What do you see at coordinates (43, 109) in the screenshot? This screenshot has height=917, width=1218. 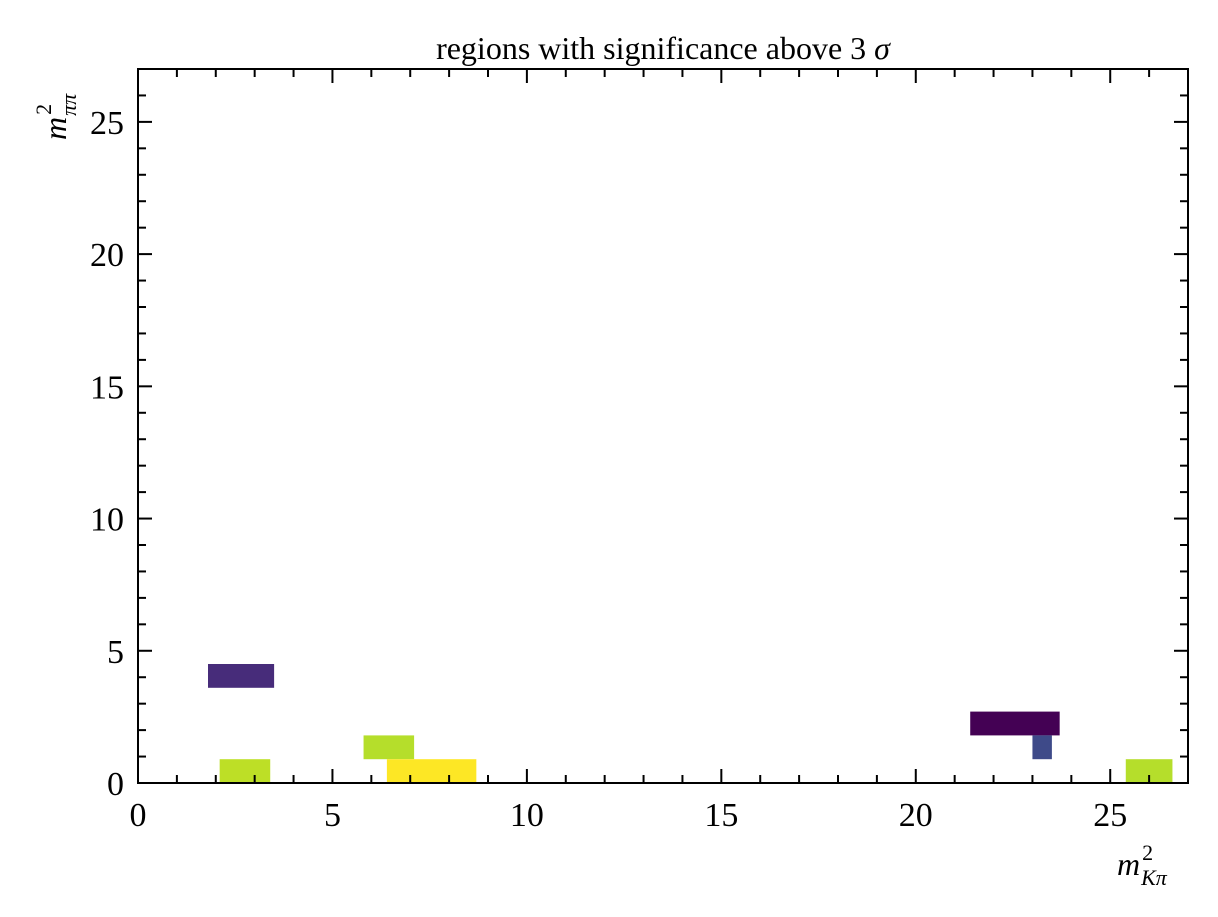 I see `y-axis-label-sup: 2` at bounding box center [43, 109].